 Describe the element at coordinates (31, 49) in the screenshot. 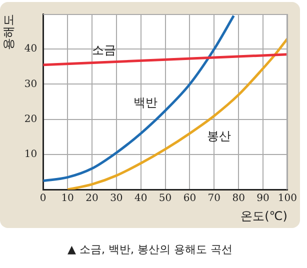

I see `y-tick-label: 40` at that location.